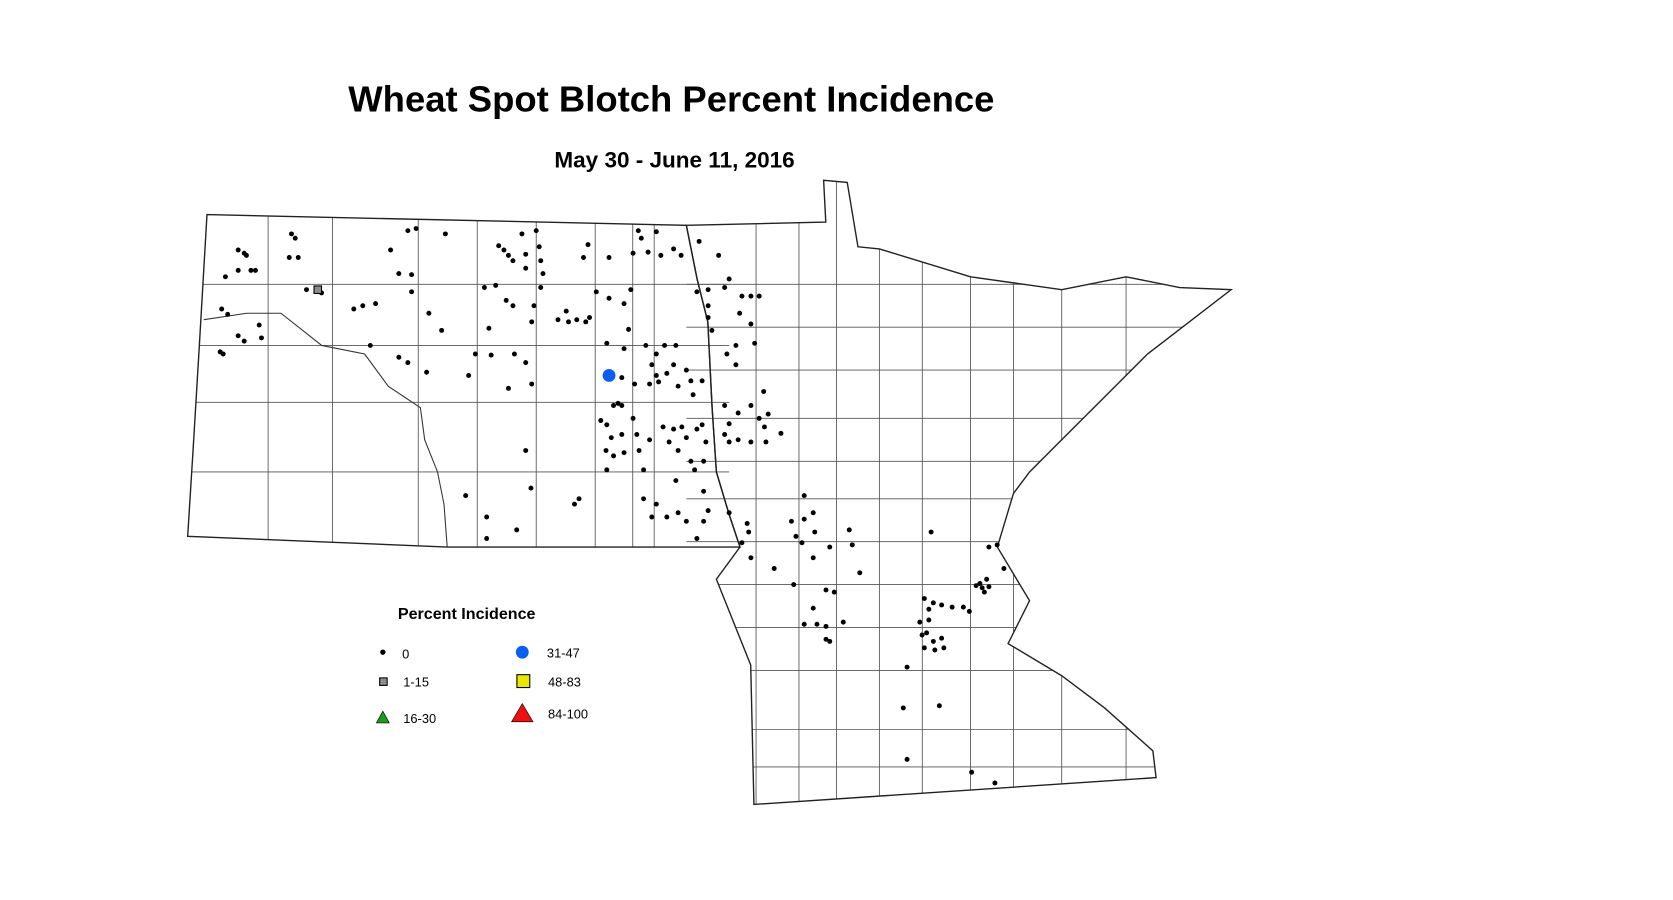 The height and width of the screenshot is (900, 1673). I want to click on missouri-river, so click(325, 430).